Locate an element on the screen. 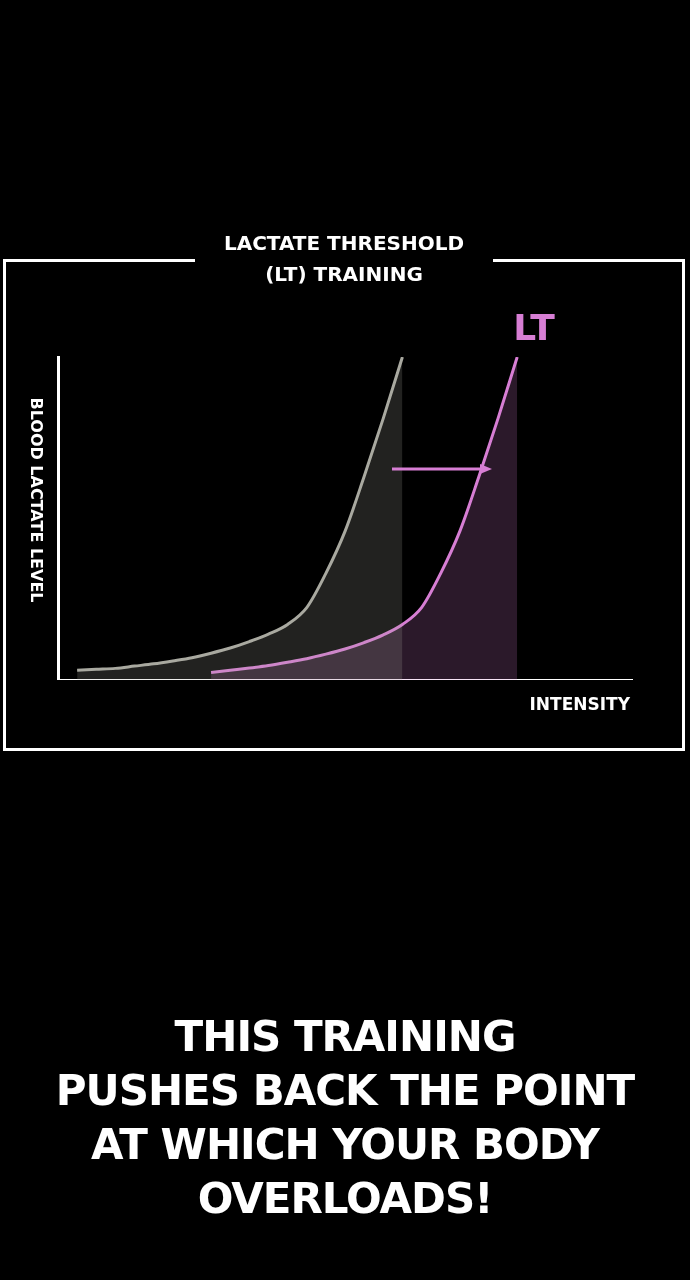 The width and height of the screenshot is (690, 1280). y-axis-title: BLOOD LACTATE LEVEL is located at coordinates (36, 500).